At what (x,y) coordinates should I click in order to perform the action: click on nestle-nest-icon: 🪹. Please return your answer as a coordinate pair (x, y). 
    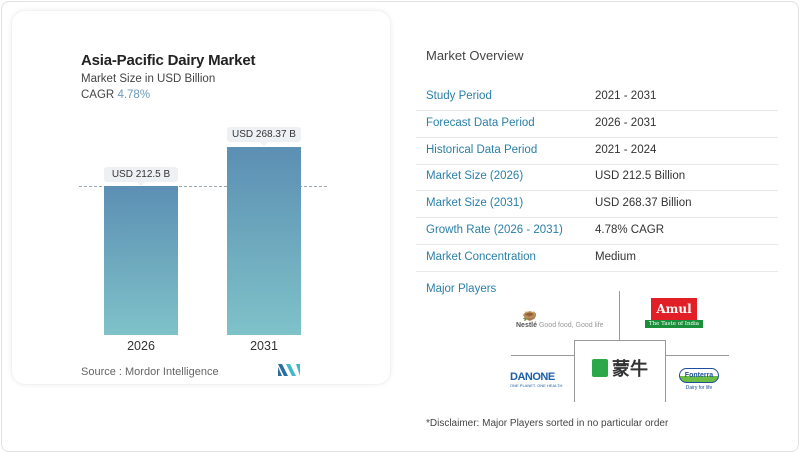
    Looking at the image, I should click on (529, 315).